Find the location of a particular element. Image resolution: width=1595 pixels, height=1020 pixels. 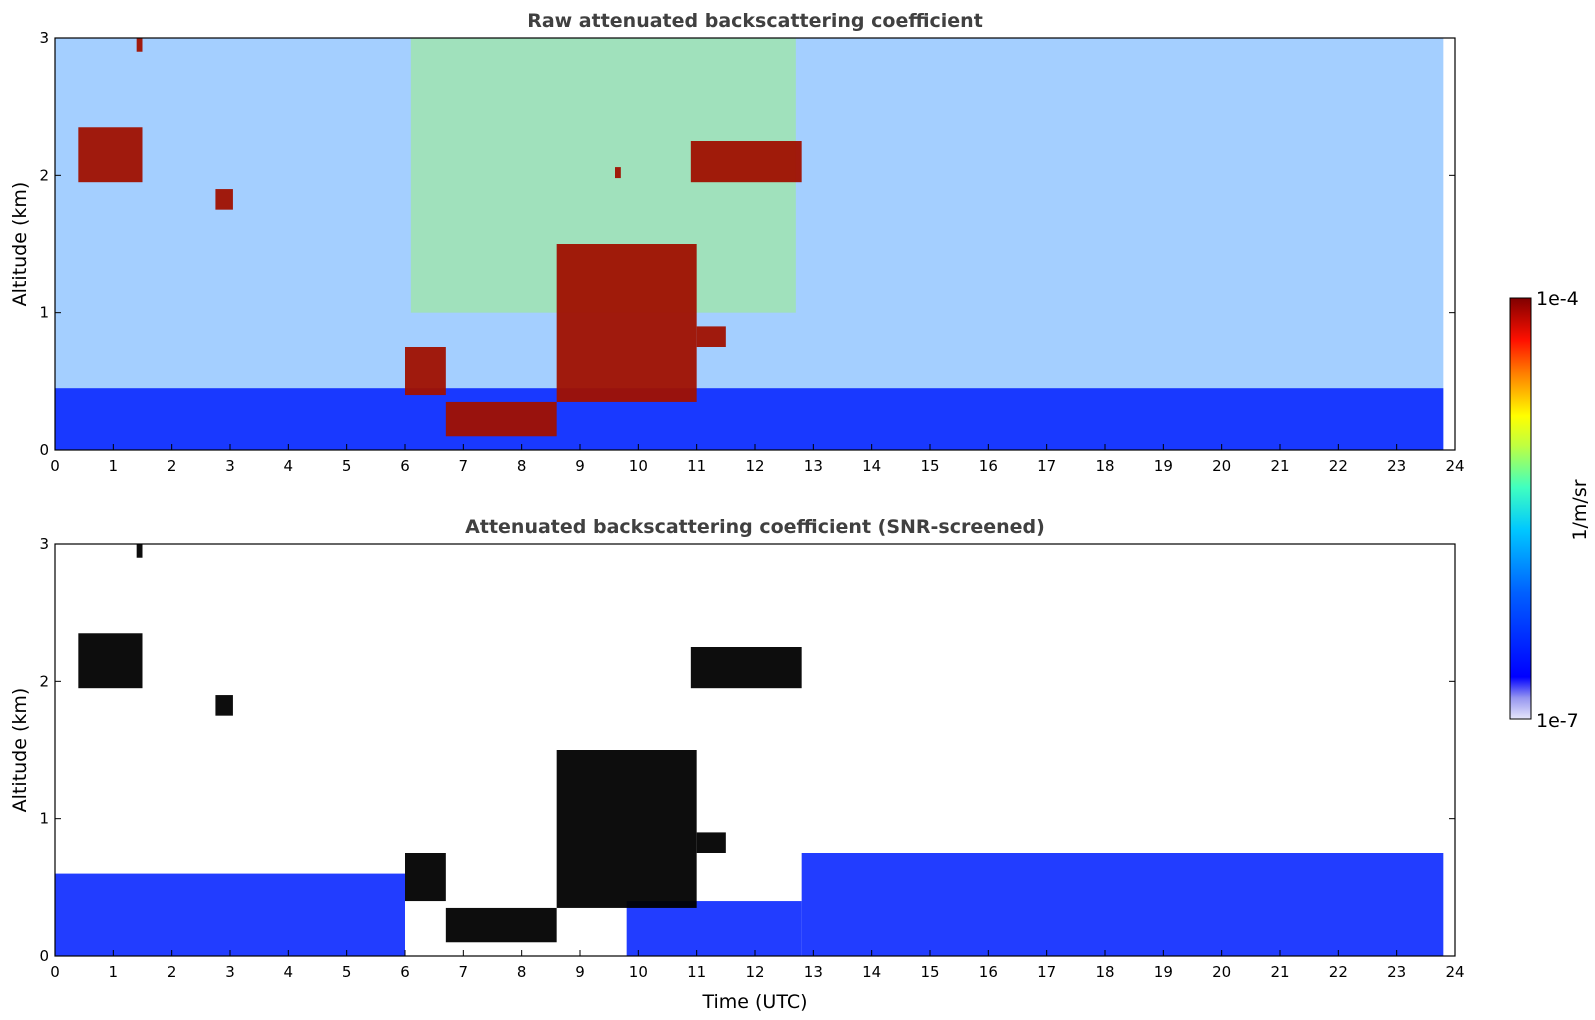

colorbar-gradient is located at coordinates (1520, 508).